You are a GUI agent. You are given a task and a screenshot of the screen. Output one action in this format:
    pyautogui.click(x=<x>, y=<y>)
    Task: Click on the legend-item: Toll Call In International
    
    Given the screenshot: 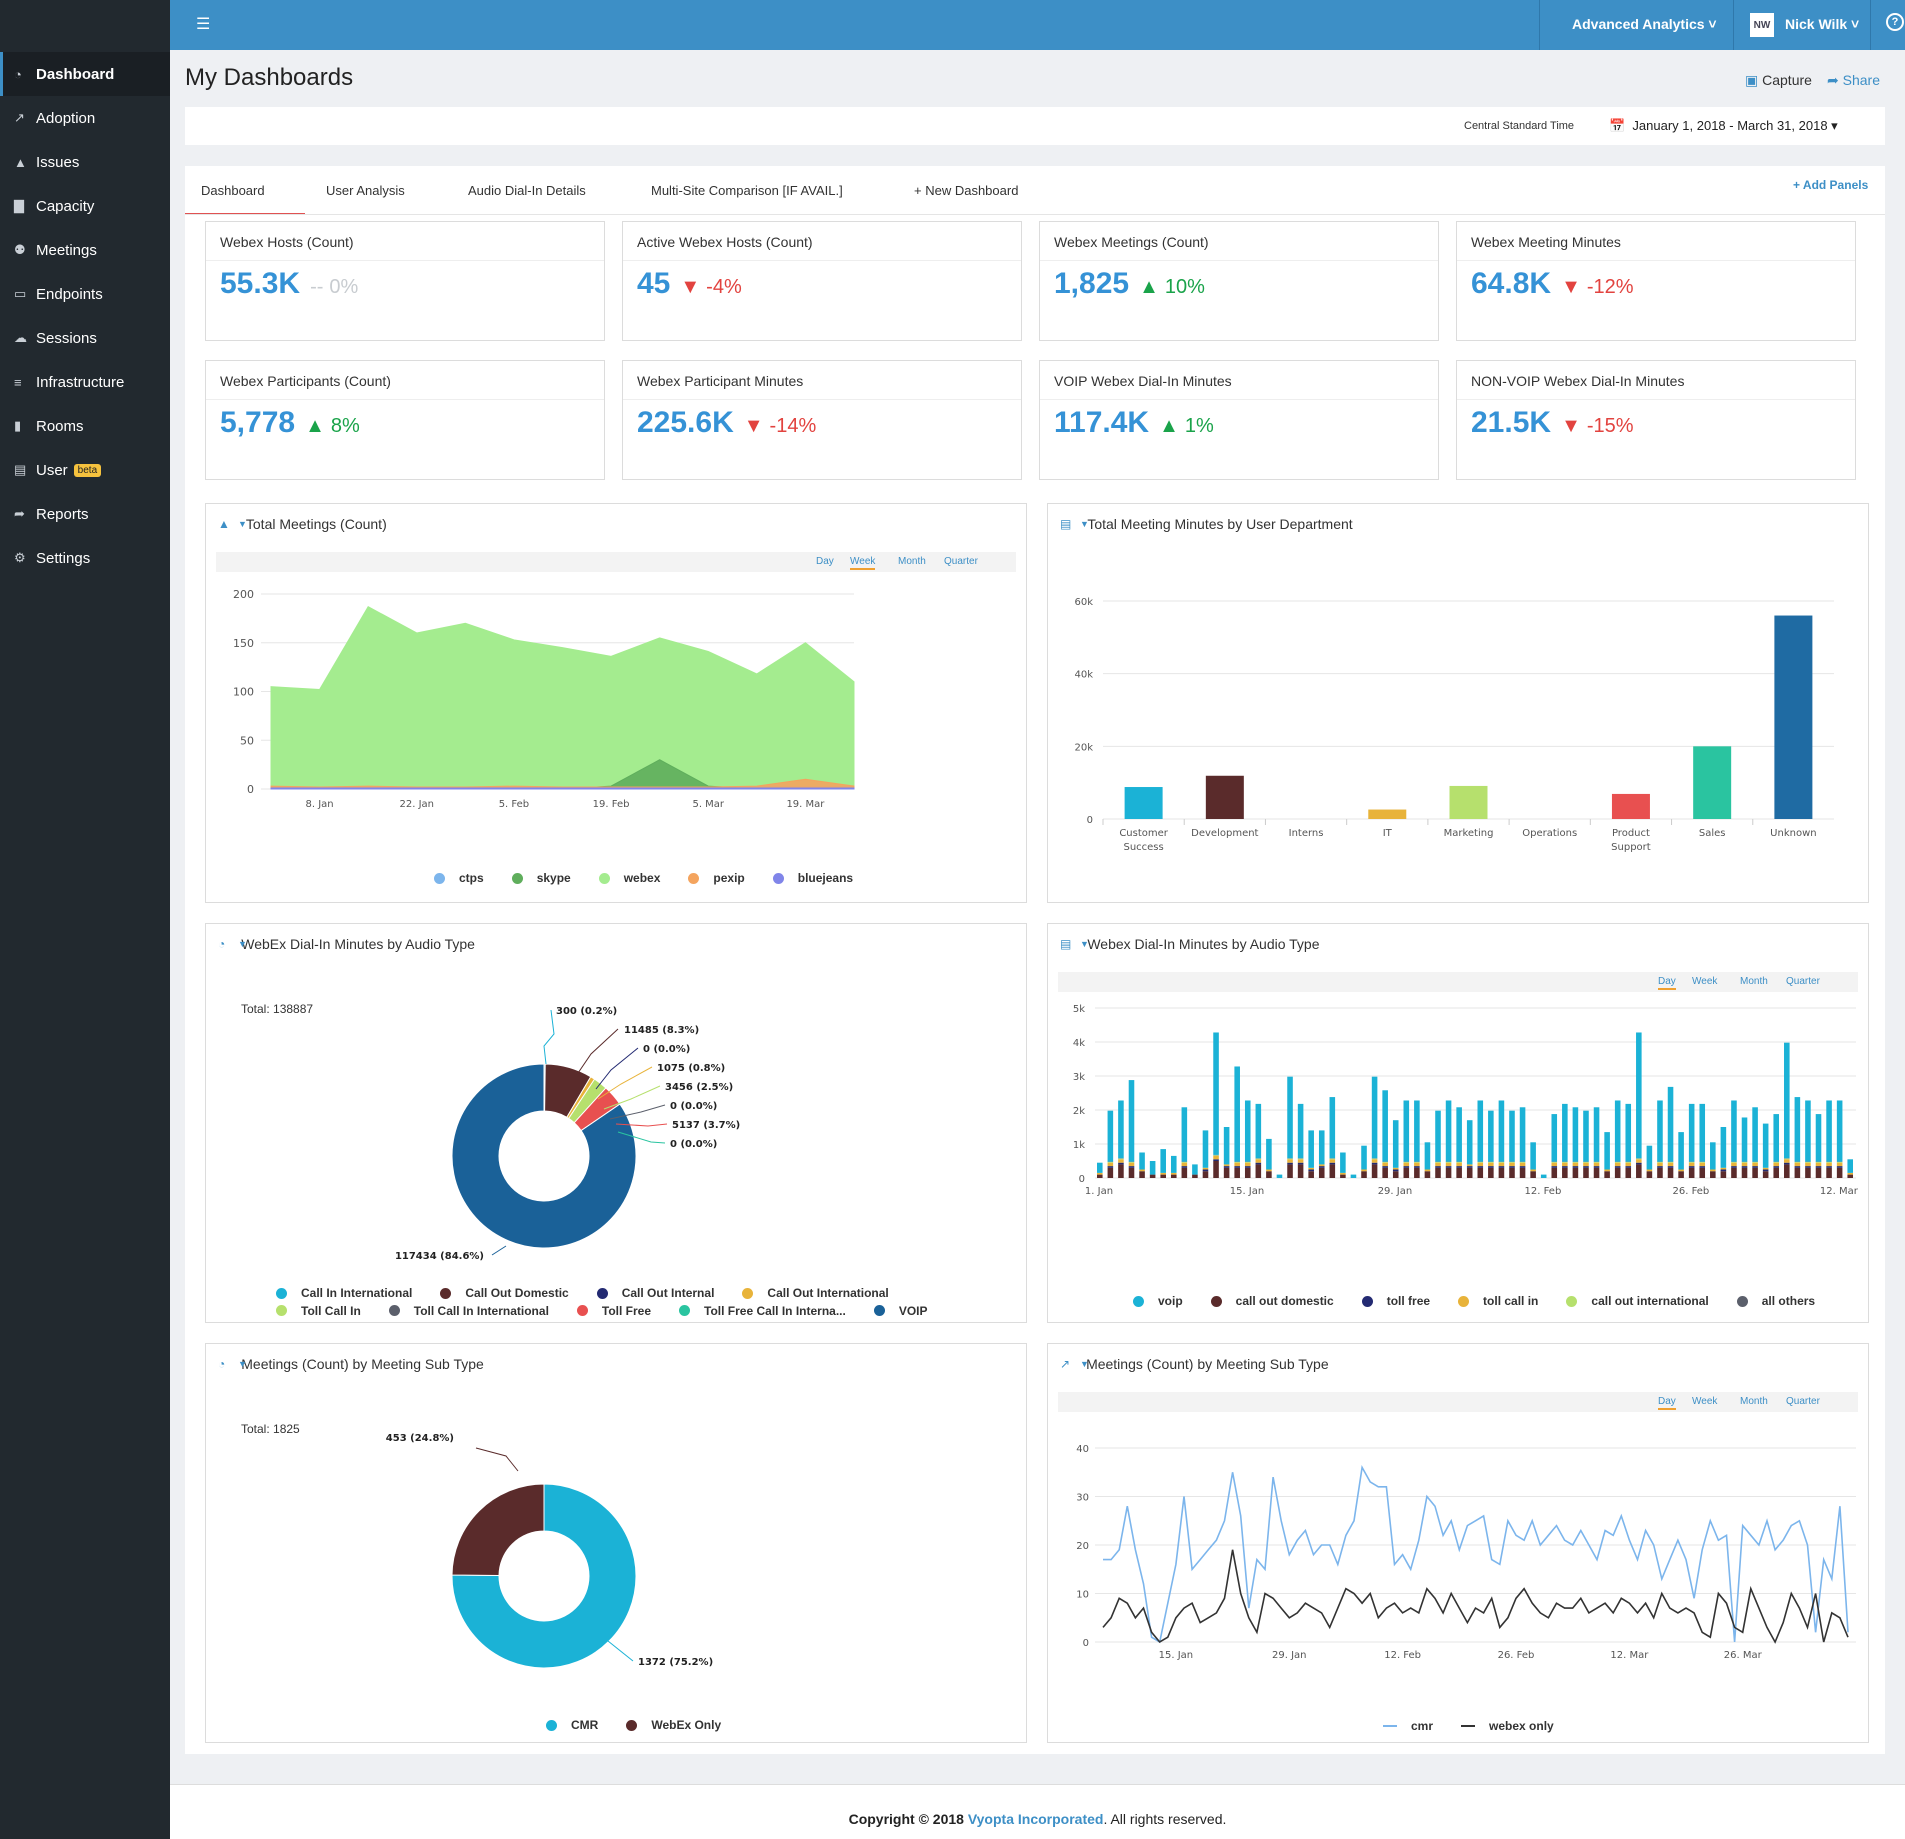 What is the action you would take?
    pyautogui.click(x=475, y=1311)
    